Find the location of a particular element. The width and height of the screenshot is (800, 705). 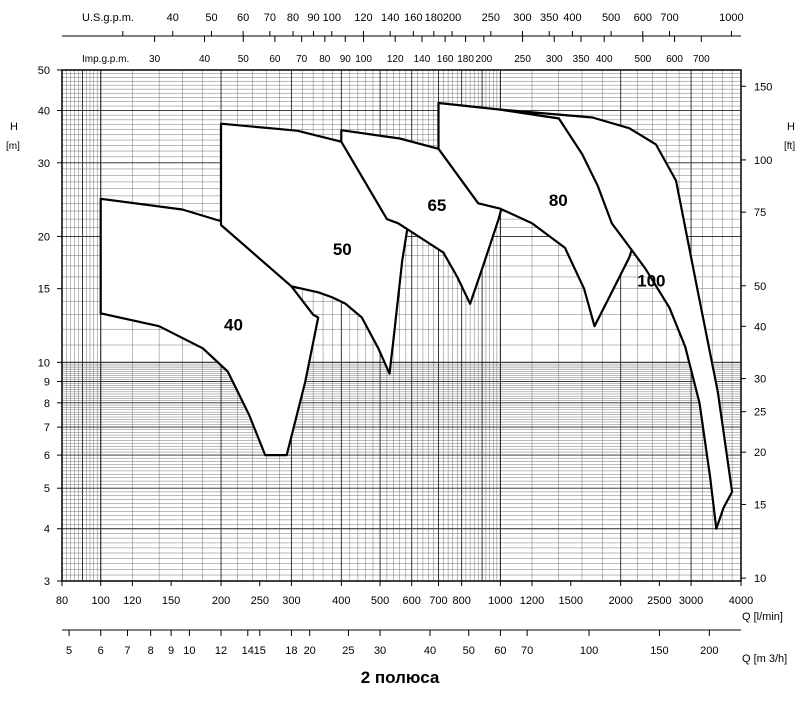

m3h-tick-label: 8 is located at coordinates (151, 651).